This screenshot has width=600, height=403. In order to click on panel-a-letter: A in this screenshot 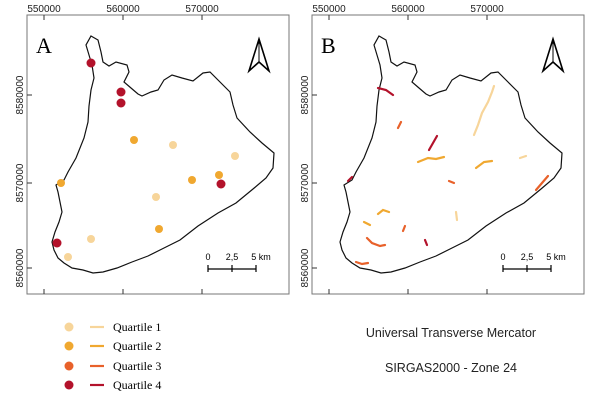, I will do `click(44, 45)`.